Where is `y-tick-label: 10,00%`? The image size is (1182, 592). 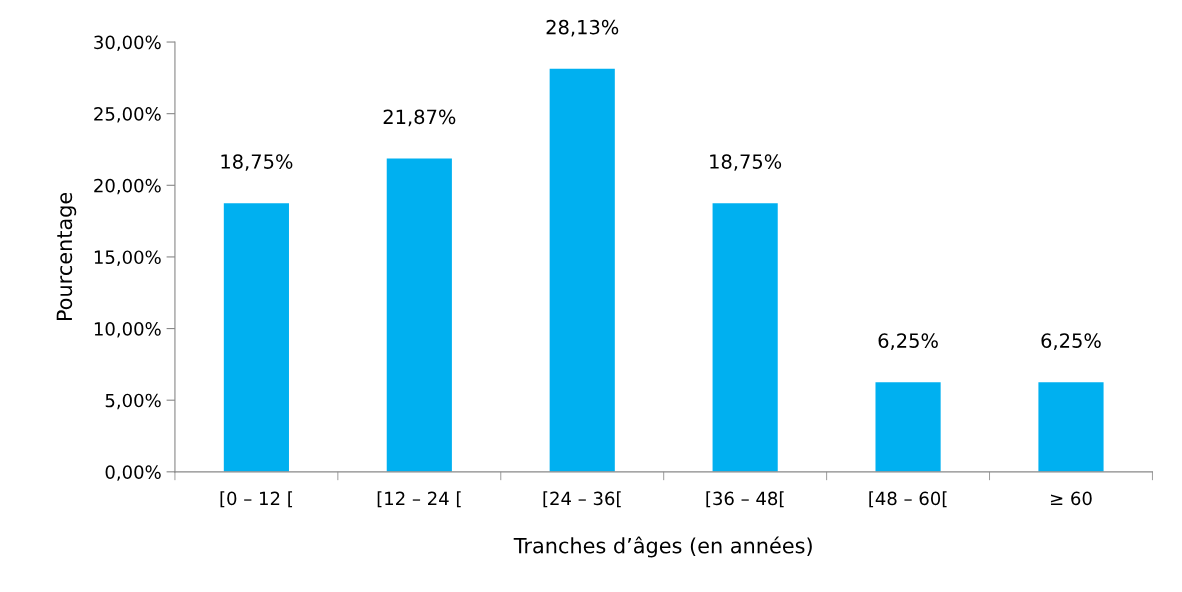
y-tick-label: 10,00% is located at coordinates (127, 330).